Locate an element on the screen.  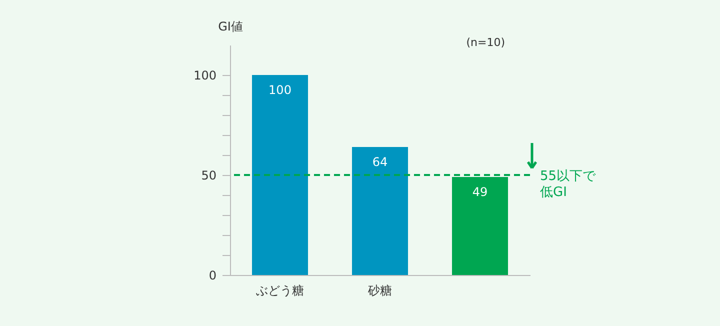
ref-line-label: 55以下で低GI is located at coordinates (568, 184).